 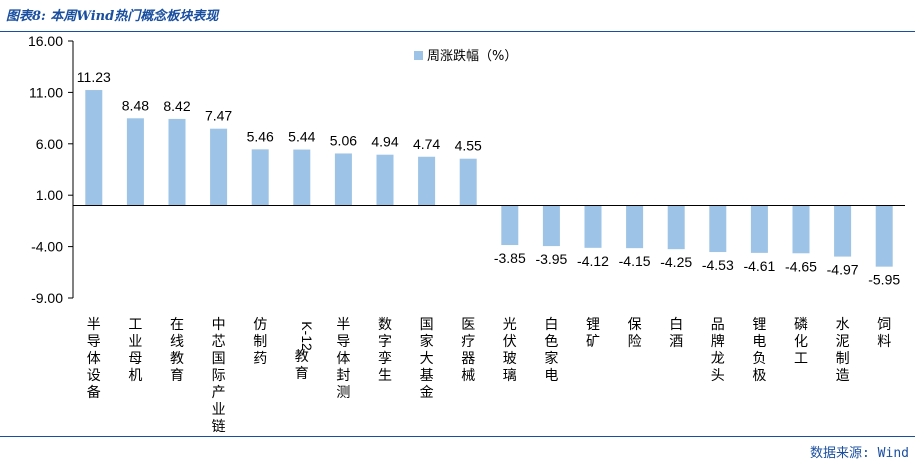 I want to click on data-label: 5.46, so click(x=260, y=136).